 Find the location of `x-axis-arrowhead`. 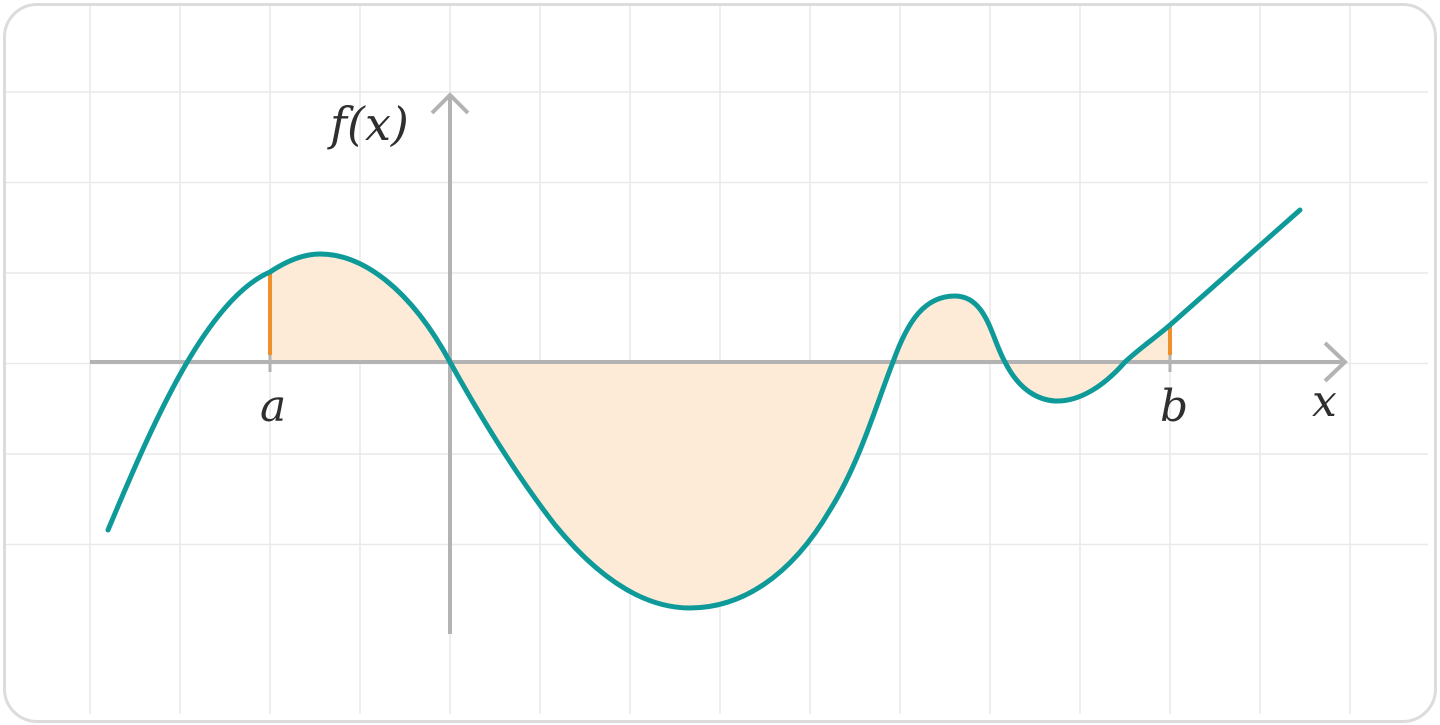

x-axis-arrowhead is located at coordinates (1335, 362).